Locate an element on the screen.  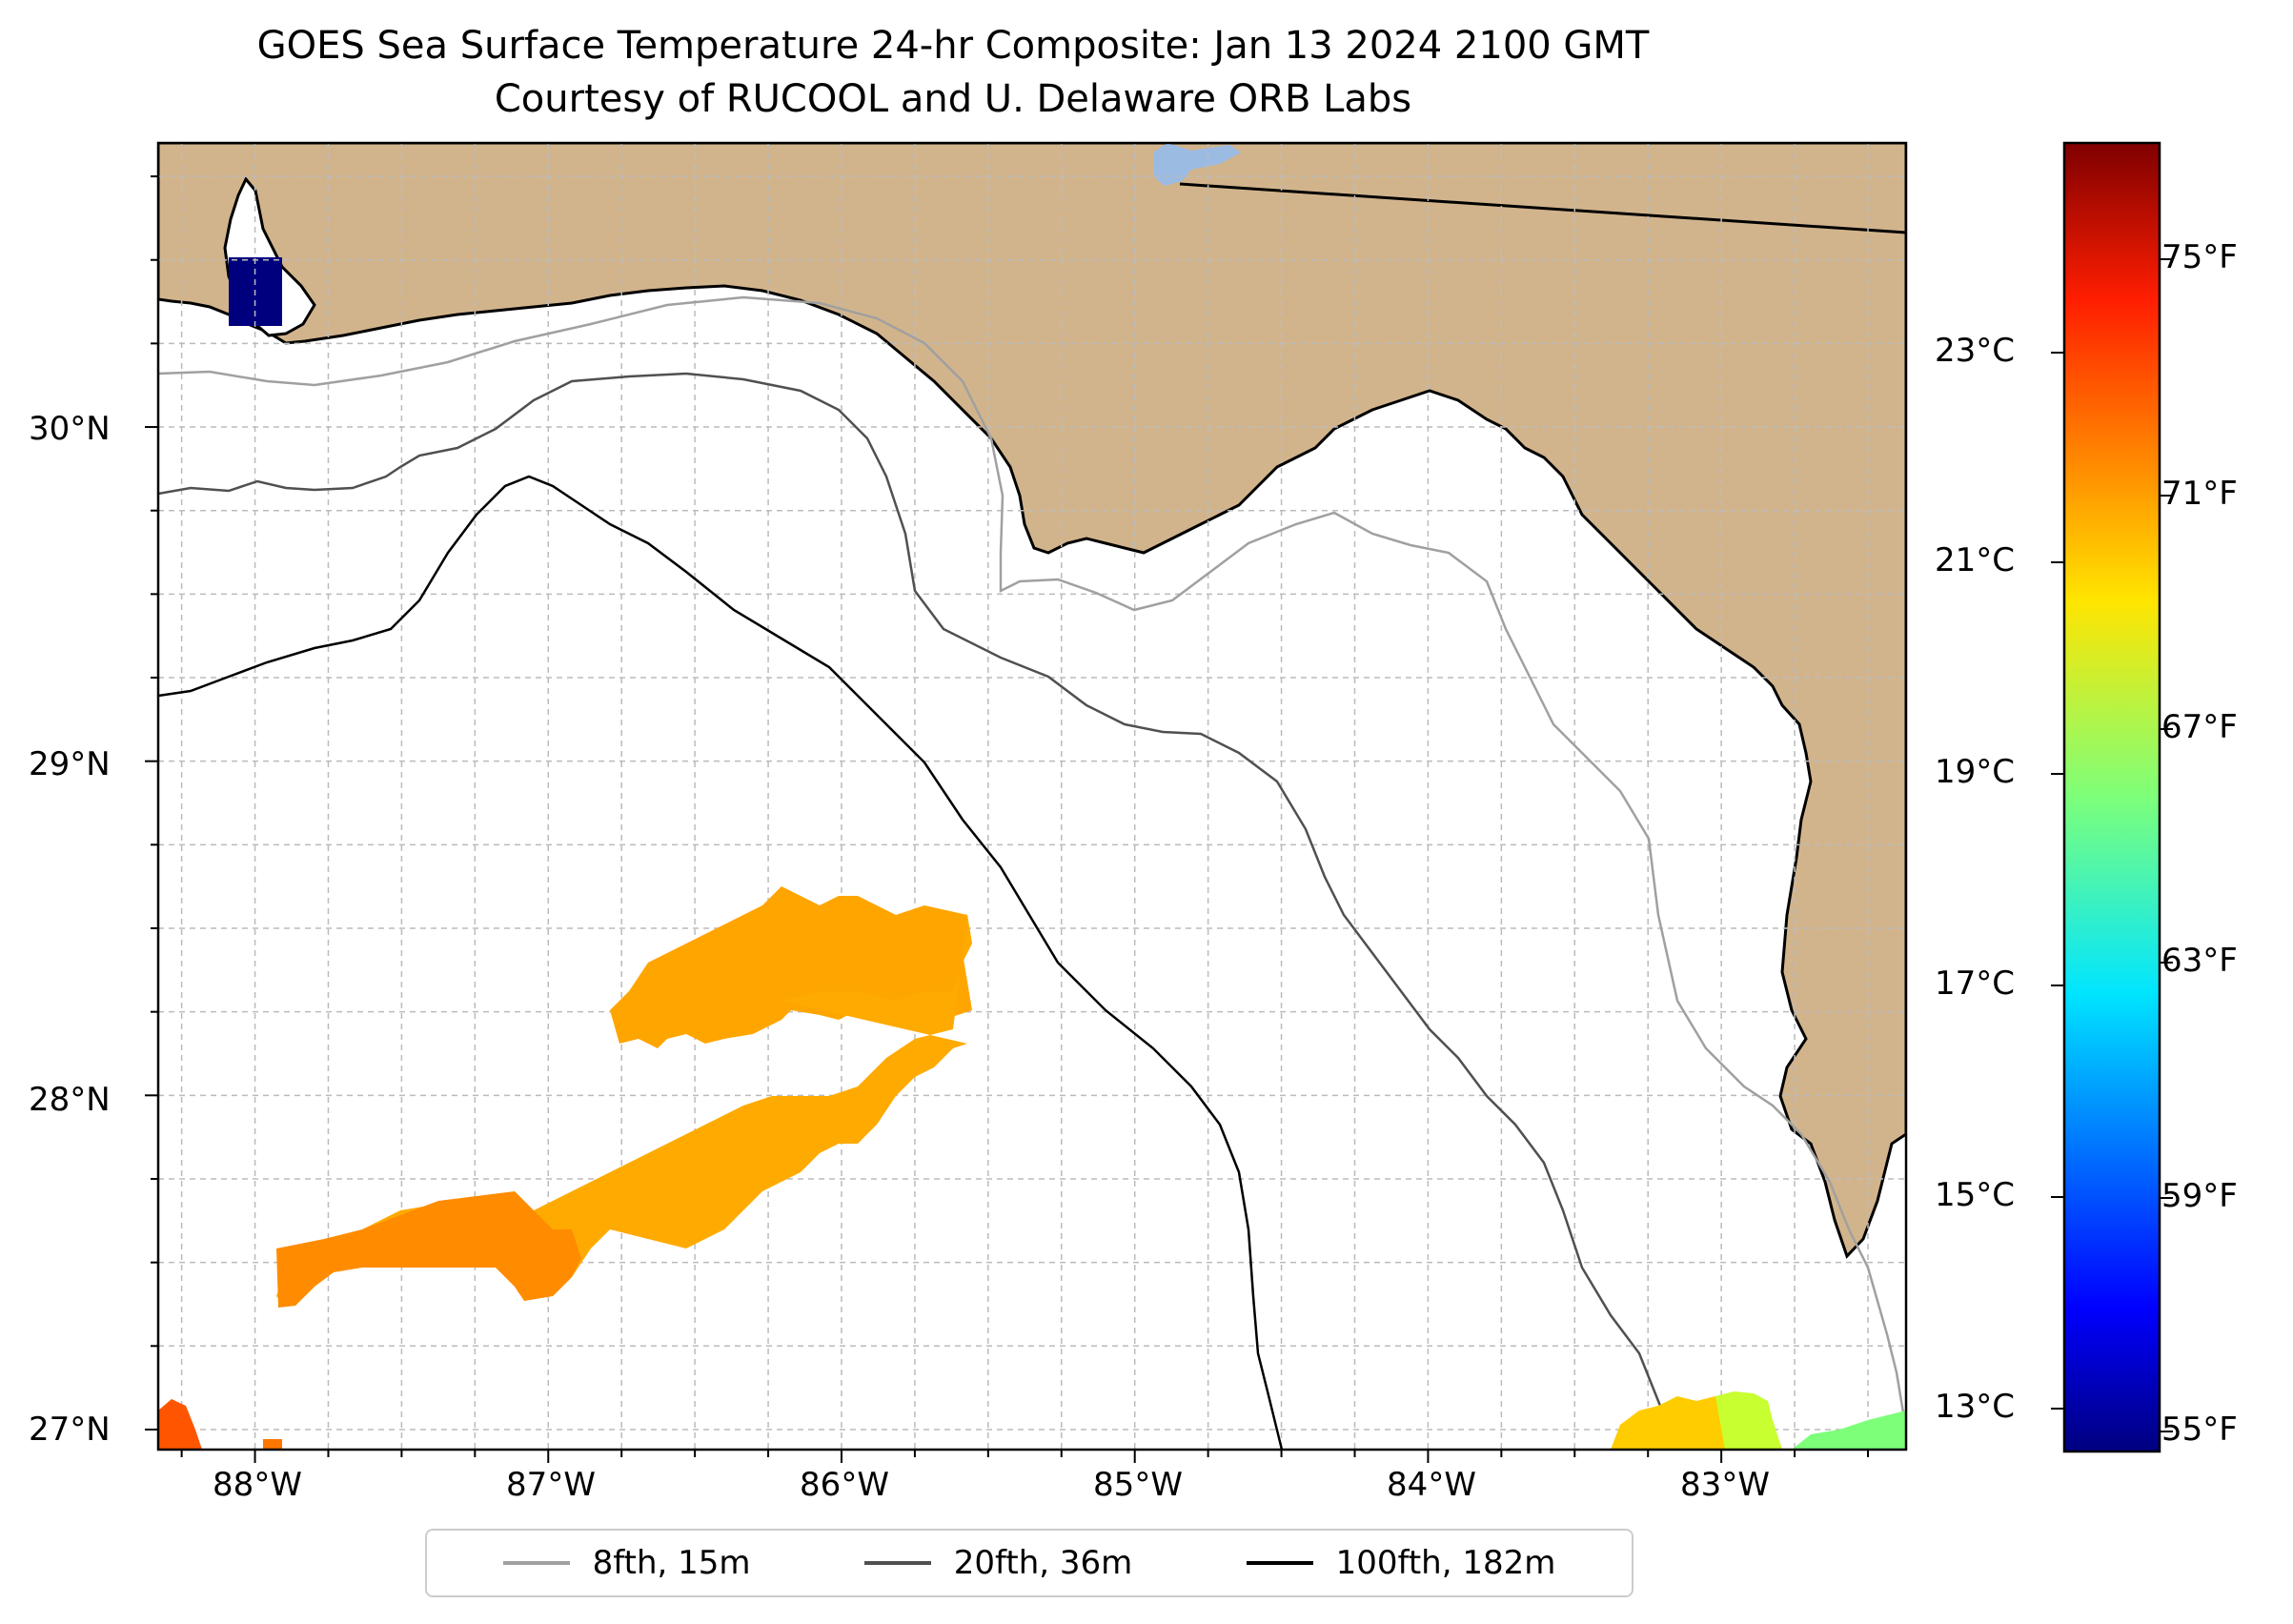
legend-label-100fth: 100fth, 182m is located at coordinates (1446, 1563).